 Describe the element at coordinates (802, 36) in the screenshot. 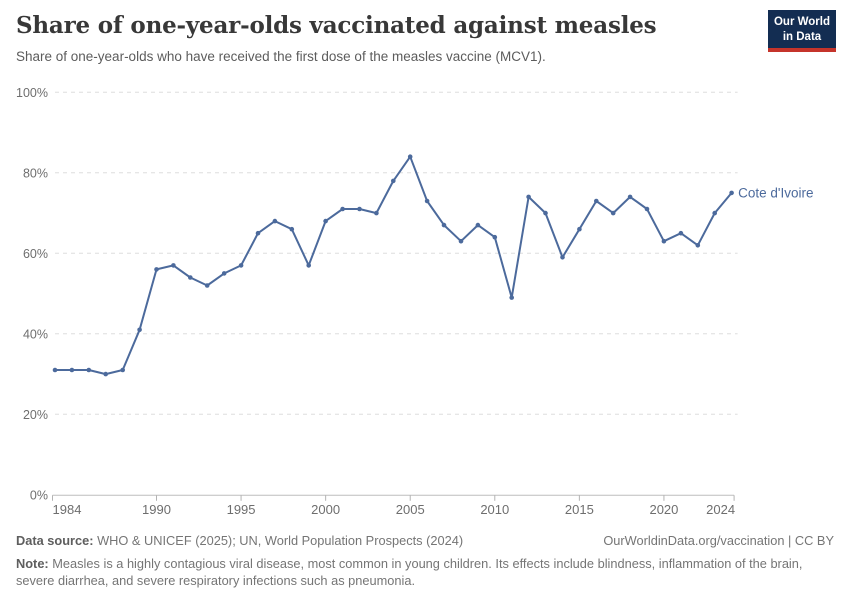

I see `owid-logo-line2: in Data` at that location.